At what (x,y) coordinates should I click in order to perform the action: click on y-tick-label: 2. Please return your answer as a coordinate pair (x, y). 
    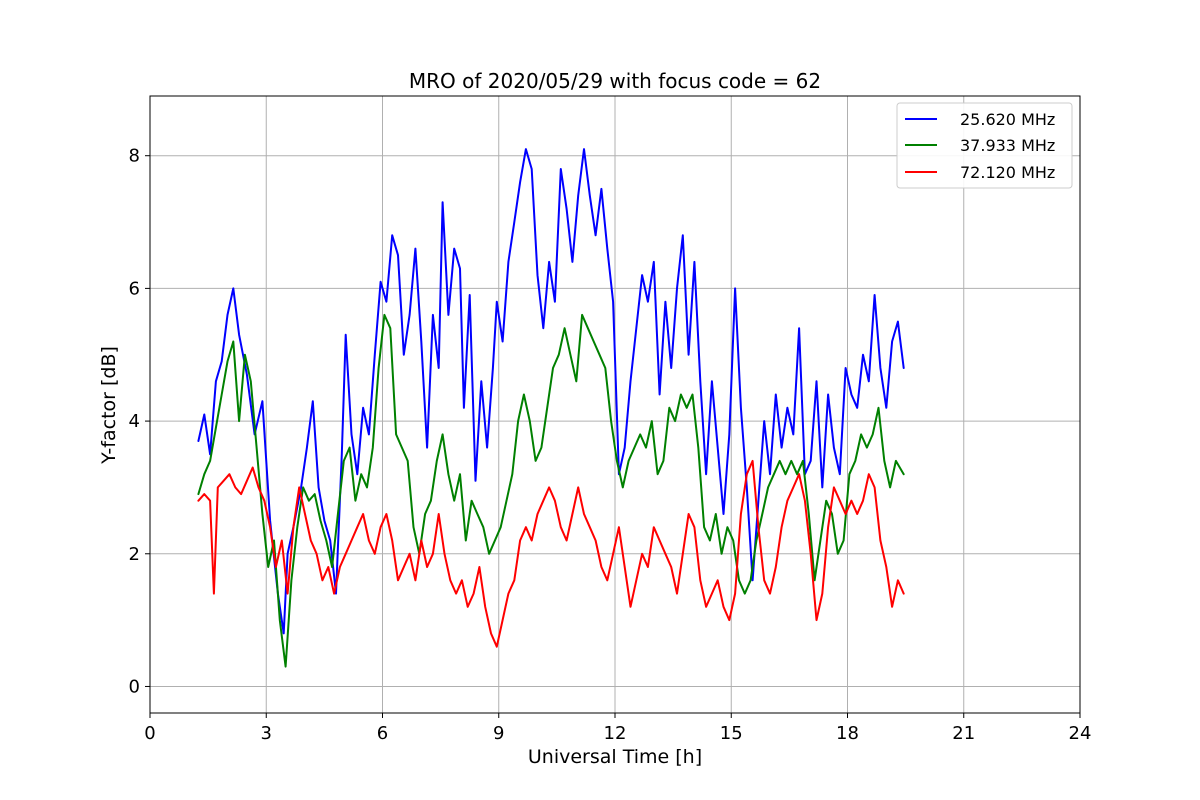
    Looking at the image, I should click on (134, 554).